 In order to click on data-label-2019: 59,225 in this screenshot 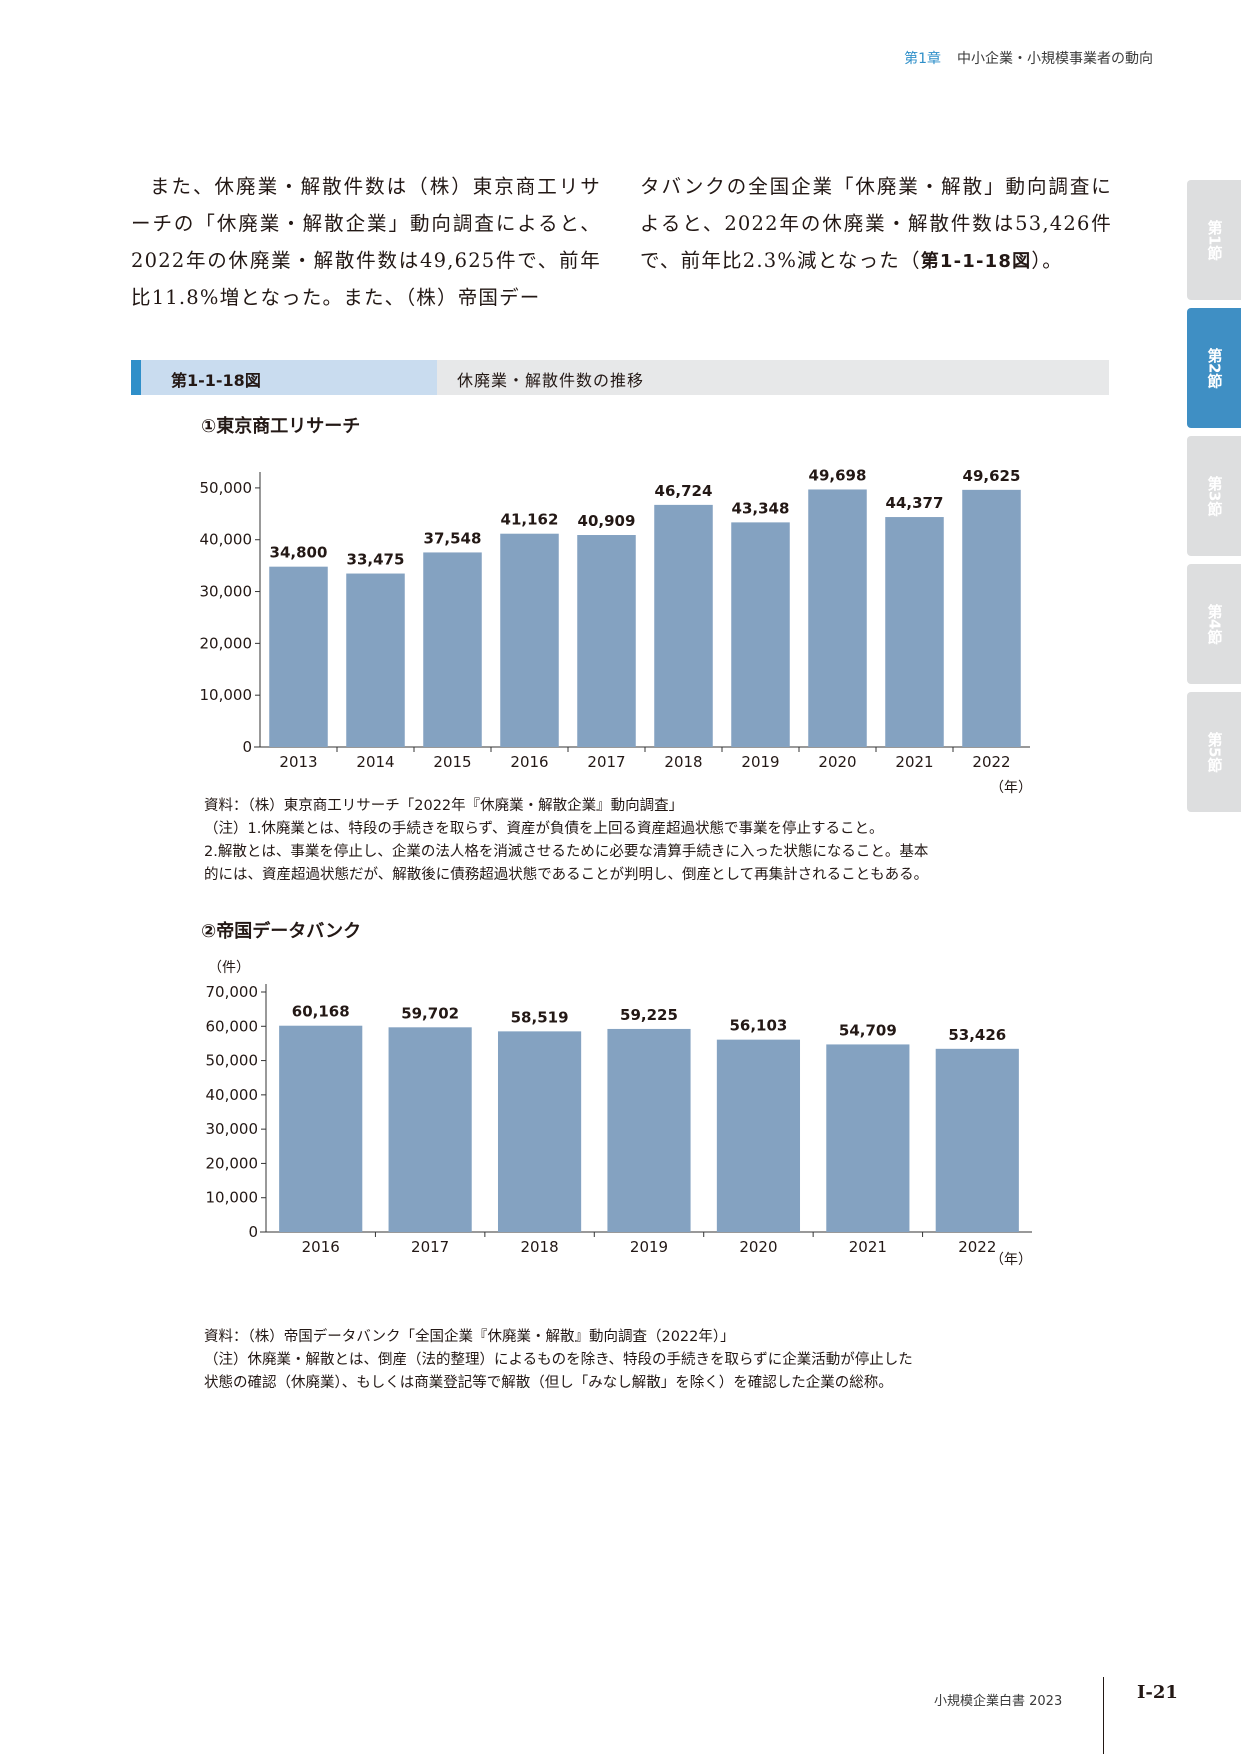, I will do `click(649, 1015)`.